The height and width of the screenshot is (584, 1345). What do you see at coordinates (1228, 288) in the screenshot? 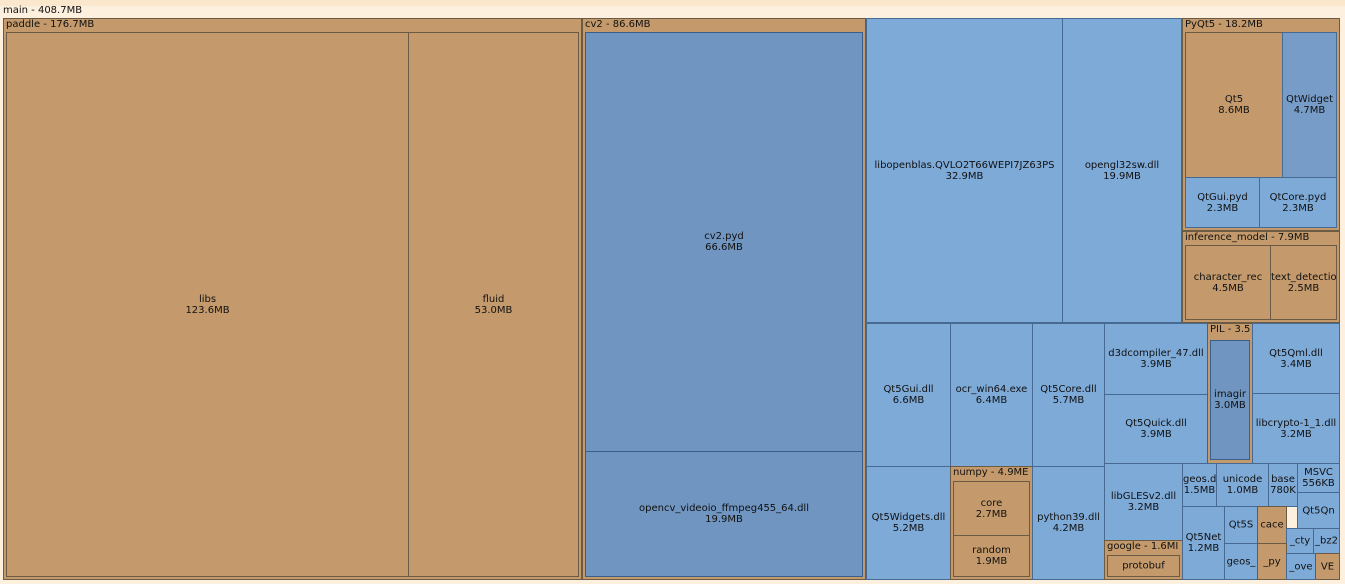
I see `node-size: 4.5MB` at bounding box center [1228, 288].